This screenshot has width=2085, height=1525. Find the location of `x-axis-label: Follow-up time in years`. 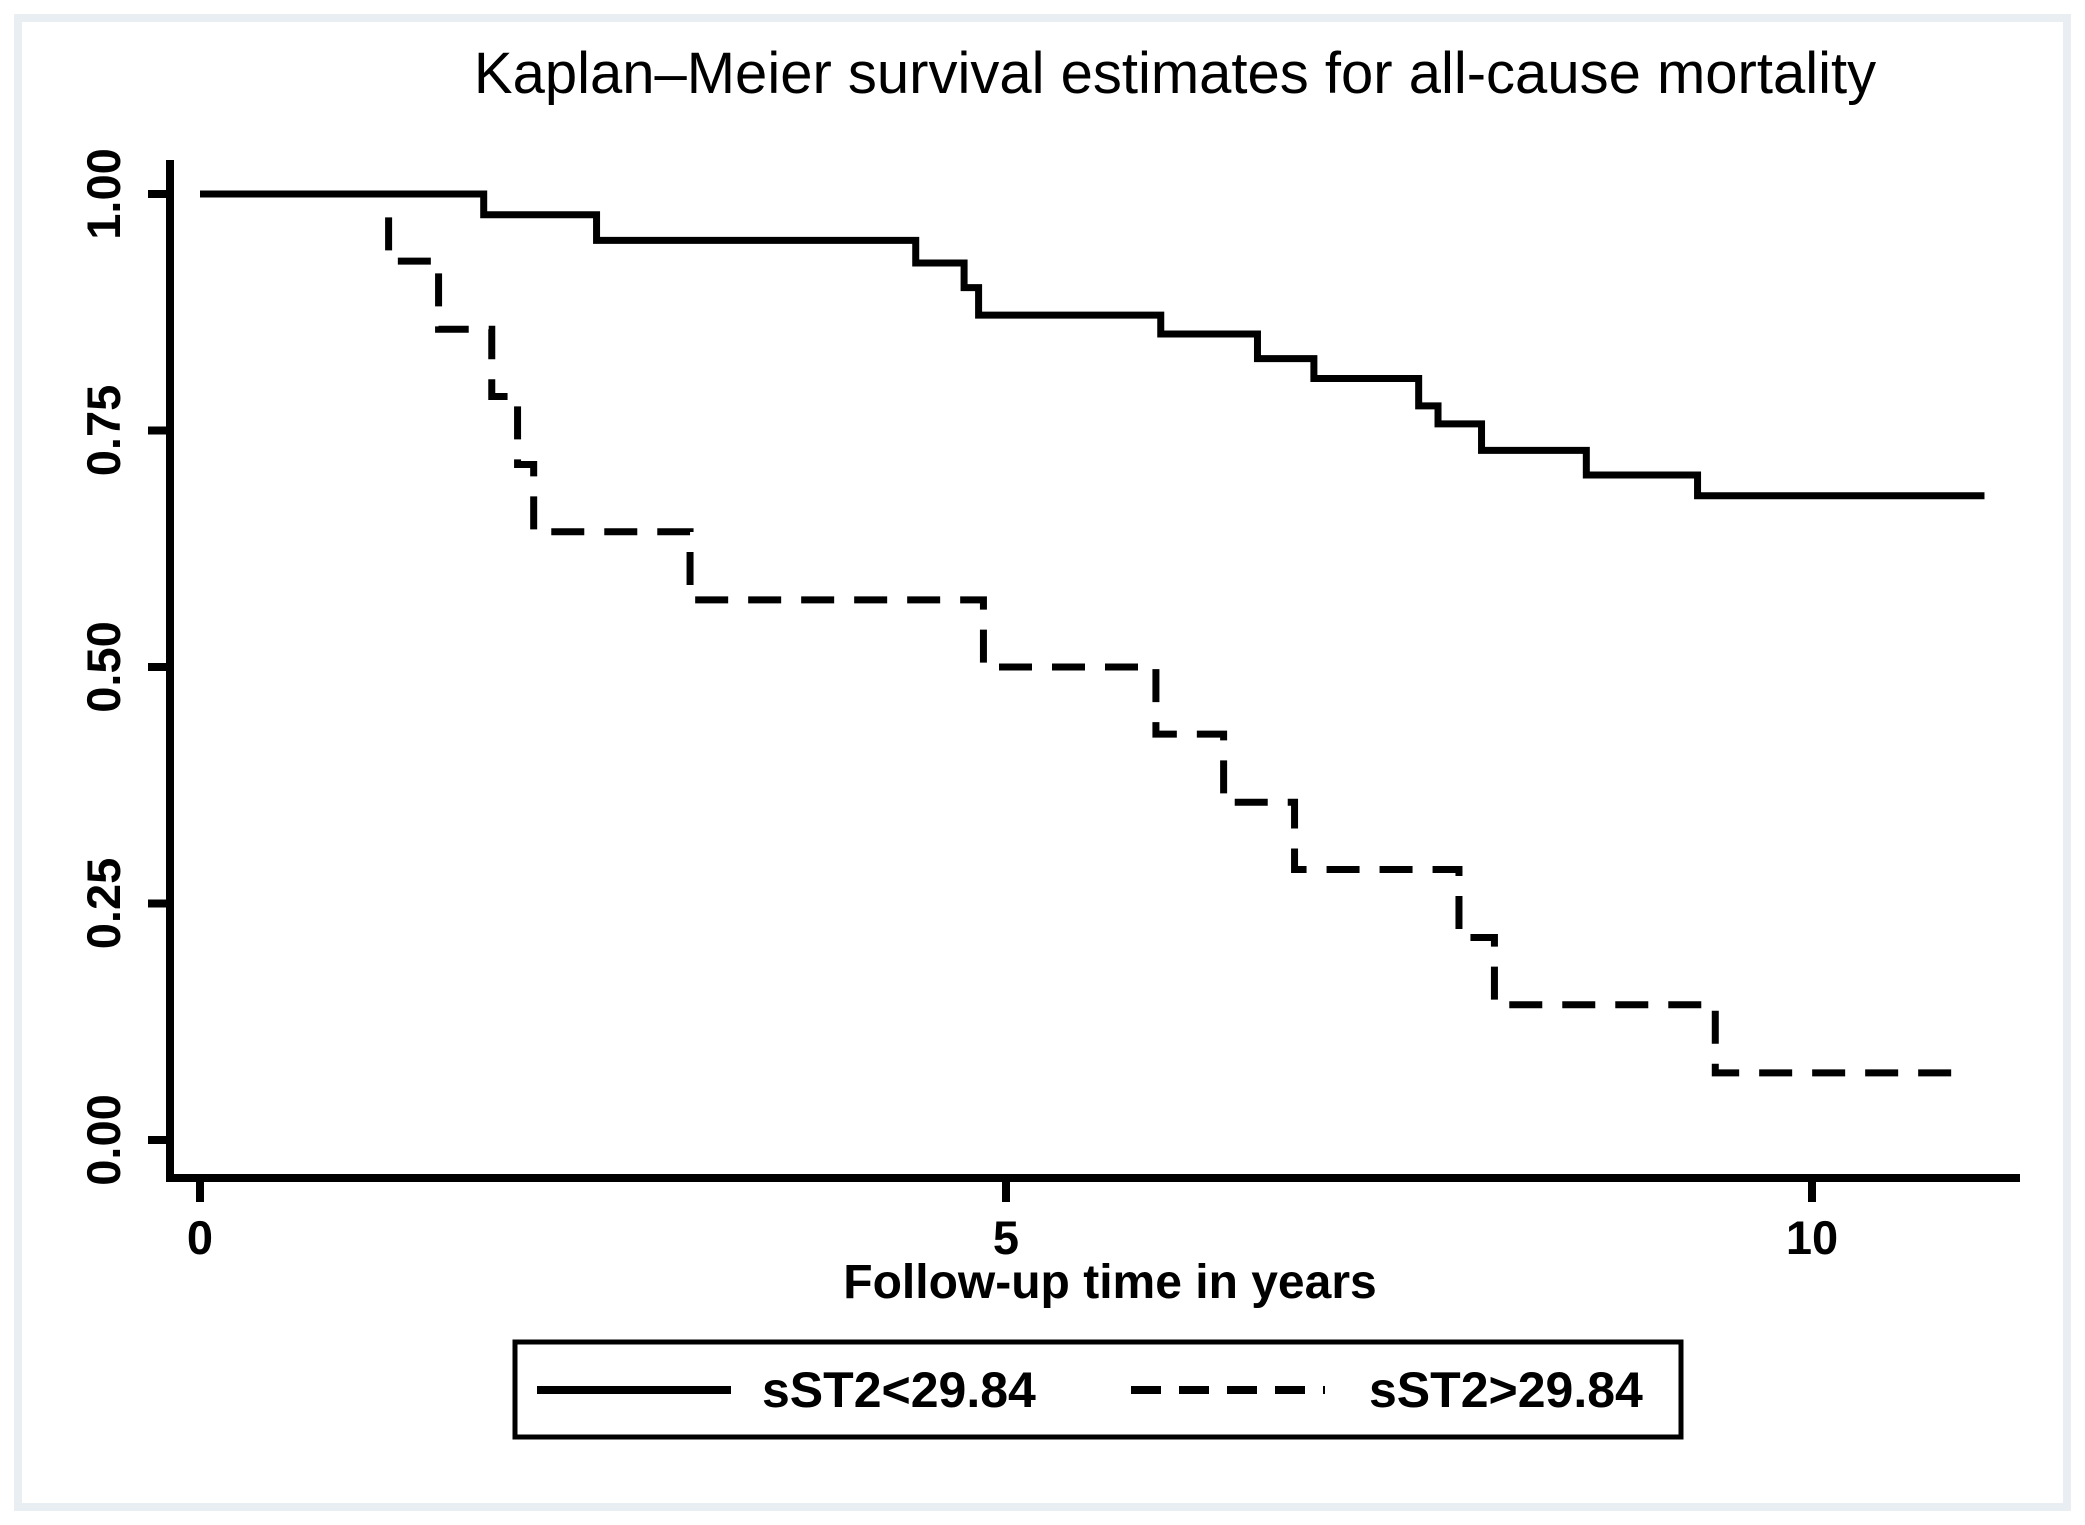

x-axis-label: Follow-up time in years is located at coordinates (1109, 1282).